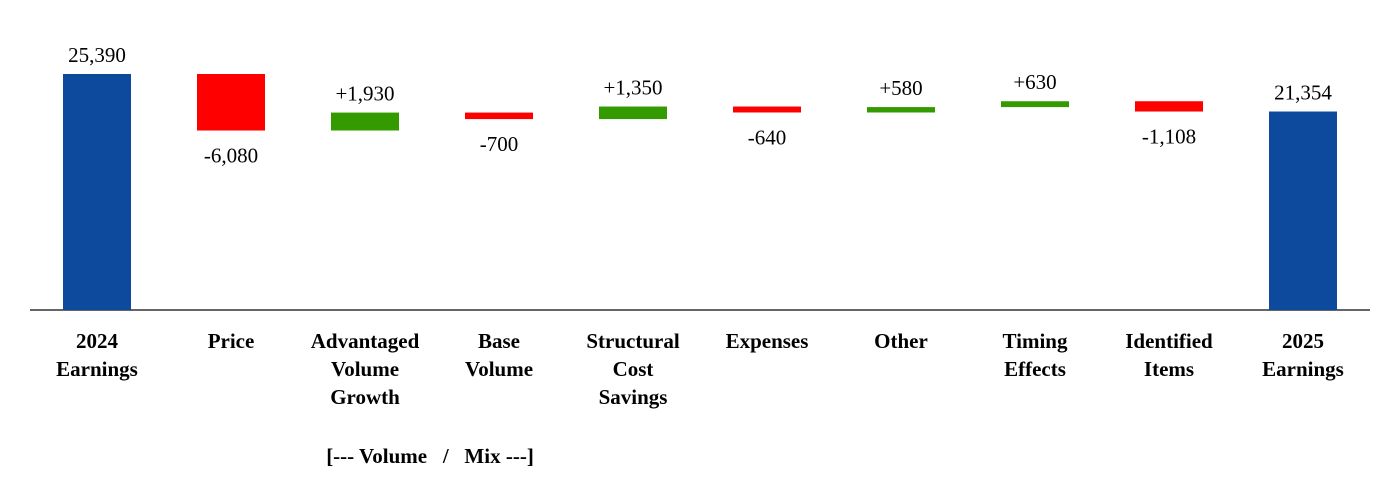  What do you see at coordinates (499, 355) in the screenshot?
I see `x-tick-label: Base Volume` at bounding box center [499, 355].